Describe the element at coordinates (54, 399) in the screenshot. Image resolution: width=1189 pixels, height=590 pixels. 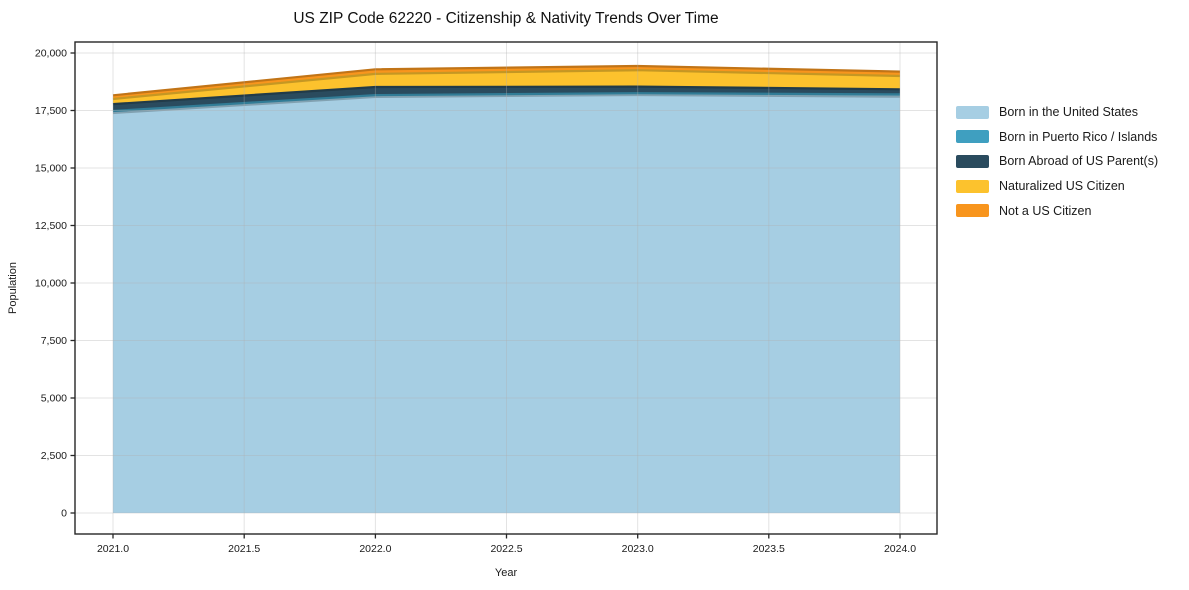
I see `y-tick-label: 5,000` at that location.